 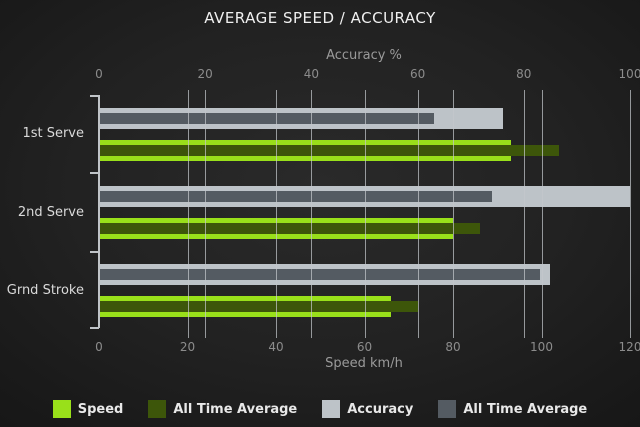 I want to click on chart-title: AVERAGE SPEED / ACCURACY, so click(x=320, y=18).